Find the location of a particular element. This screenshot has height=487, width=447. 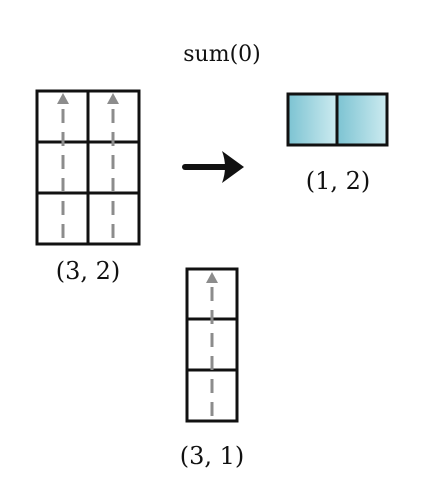

output-matrix is located at coordinates (337, 119).